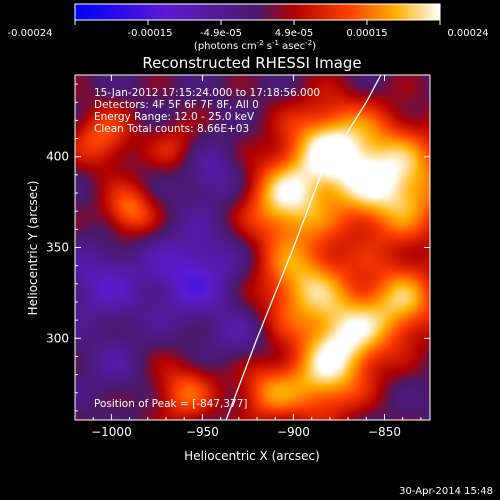 The image size is (500, 500). What do you see at coordinates (446, 491) in the screenshot?
I see `footer-timestamp: 30-Apr-2014 15:48` at bounding box center [446, 491].